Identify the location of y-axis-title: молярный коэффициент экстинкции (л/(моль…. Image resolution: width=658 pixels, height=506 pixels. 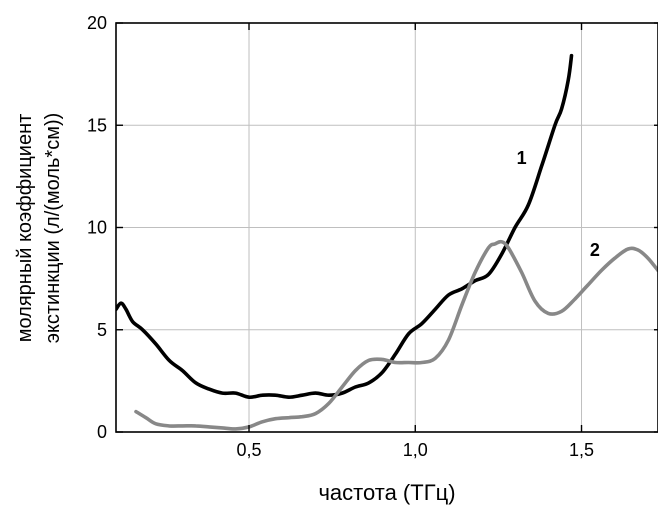
(39, 228).